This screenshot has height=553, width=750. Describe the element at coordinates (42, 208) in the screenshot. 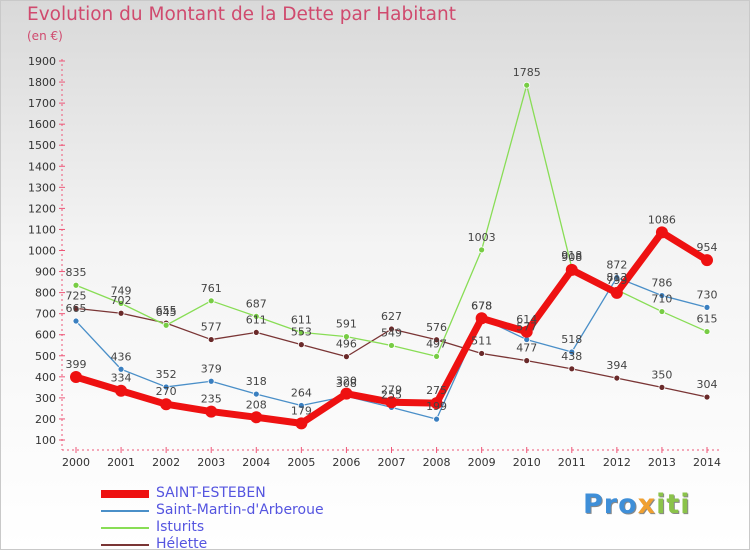

I see `y-tick-label: 1200` at that location.